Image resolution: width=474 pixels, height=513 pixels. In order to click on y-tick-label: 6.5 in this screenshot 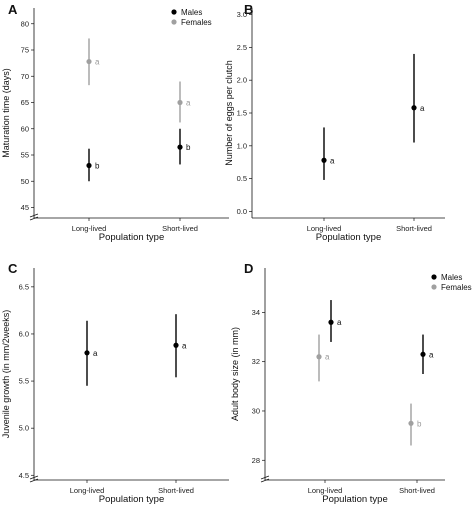, I will do `click(24, 286)`.